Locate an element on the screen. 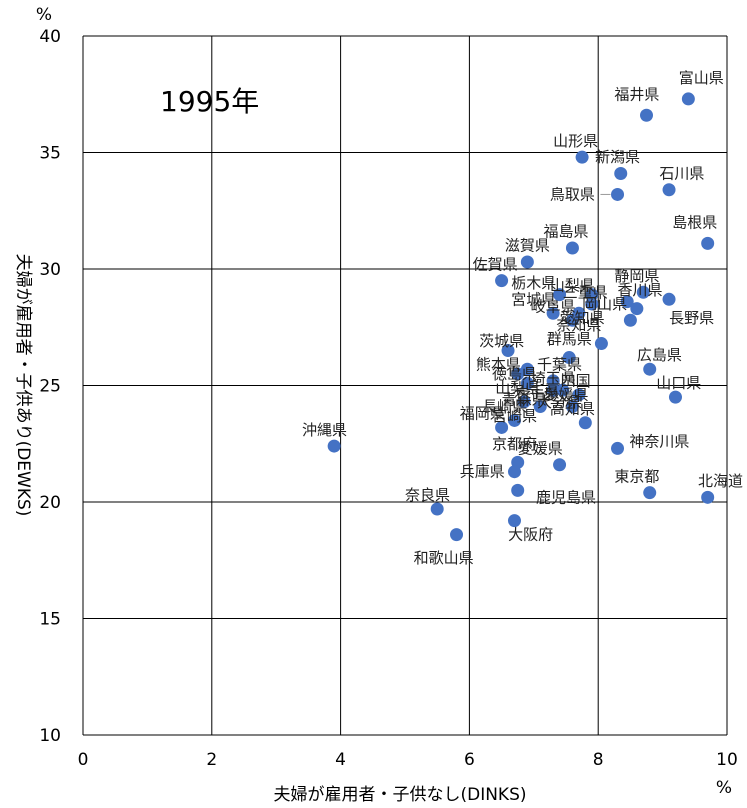 This screenshot has width=747, height=808. point-label-33: 長崎県 is located at coordinates (504, 406).